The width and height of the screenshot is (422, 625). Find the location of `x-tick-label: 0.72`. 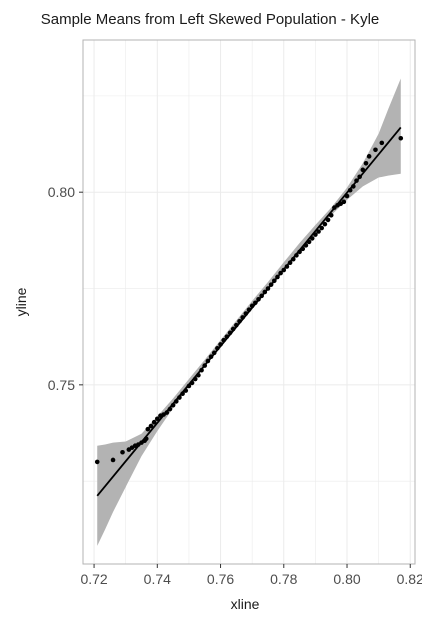

x-tick-label: 0.72 is located at coordinates (93, 579).